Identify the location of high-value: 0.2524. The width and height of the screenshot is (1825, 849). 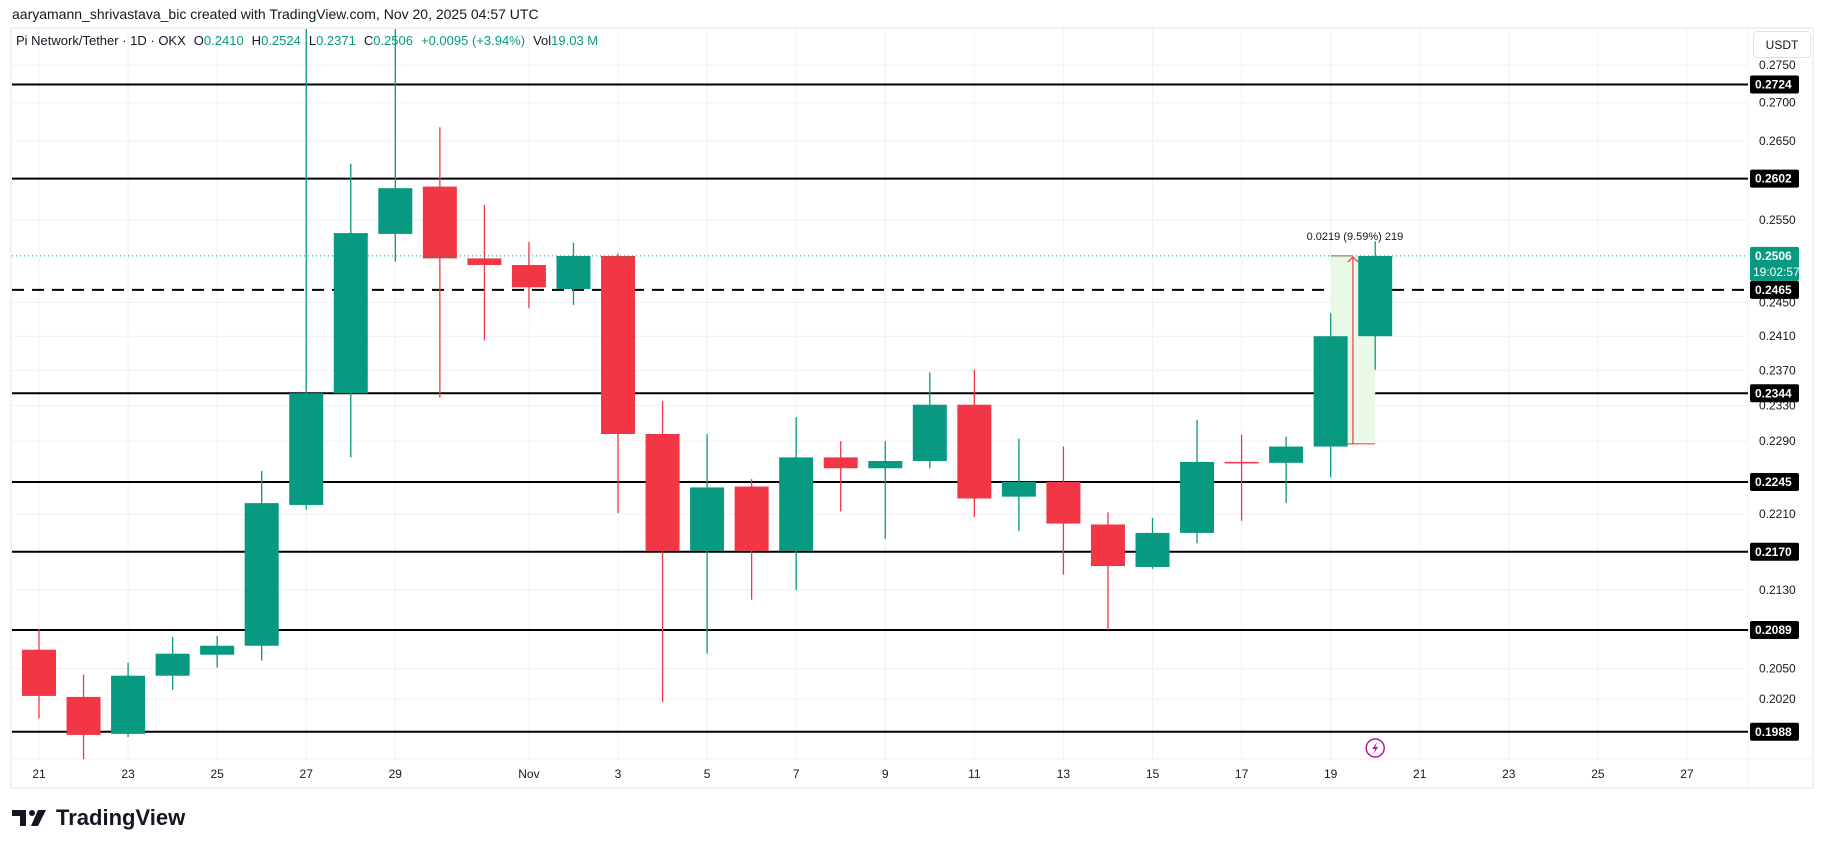
(281, 40).